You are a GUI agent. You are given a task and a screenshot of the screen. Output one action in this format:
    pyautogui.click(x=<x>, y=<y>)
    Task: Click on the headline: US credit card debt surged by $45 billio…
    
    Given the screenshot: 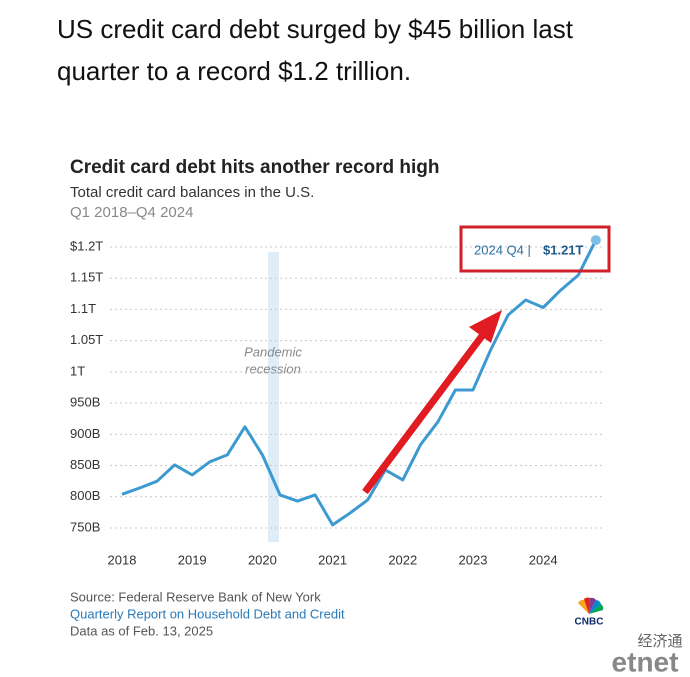 What is the action you would take?
    pyautogui.click(x=315, y=29)
    